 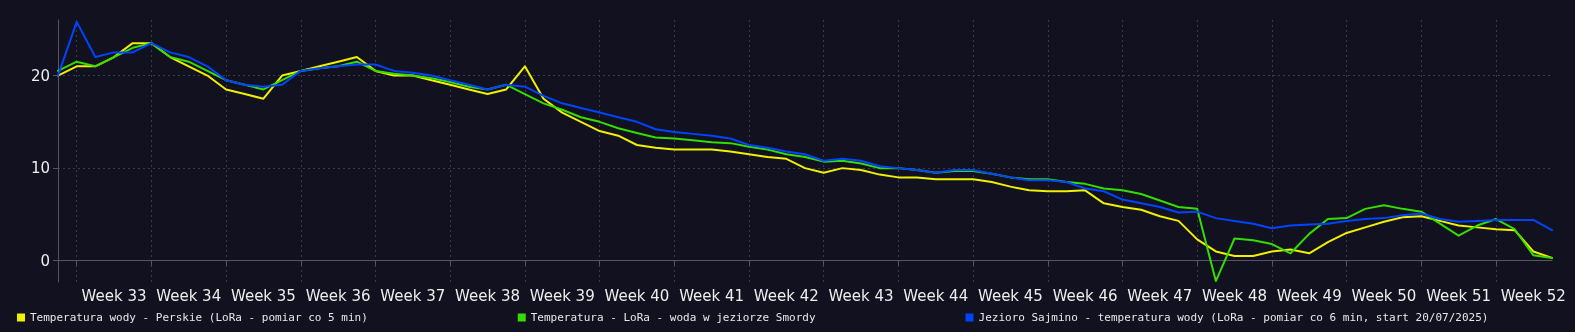 I want to click on x-tick-label: Week 37, so click(x=413, y=295).